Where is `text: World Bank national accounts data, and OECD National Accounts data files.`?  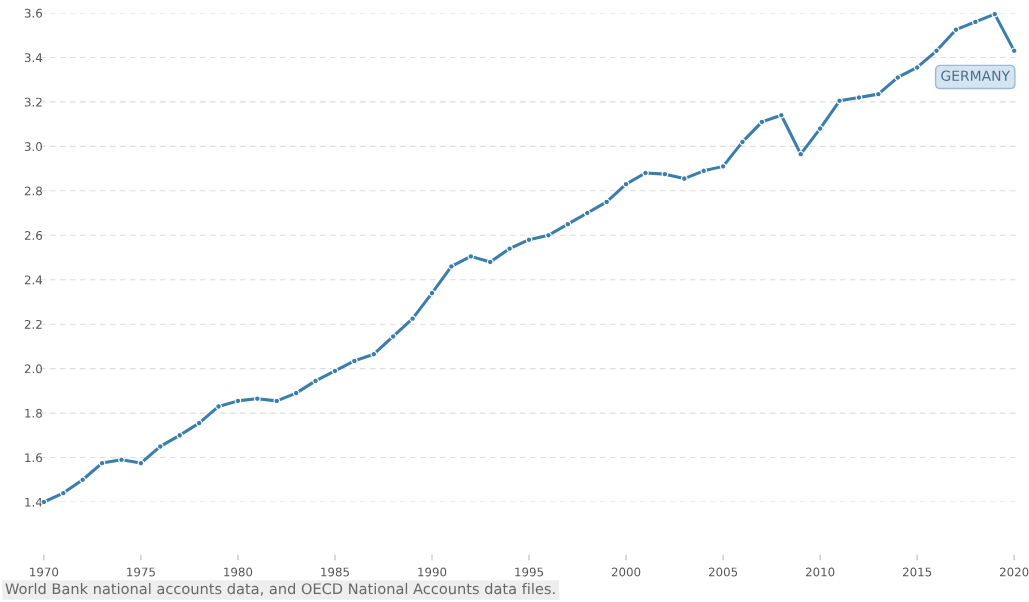 text: World Bank national accounts data, and OECD National Accounts data files. is located at coordinates (280, 589).